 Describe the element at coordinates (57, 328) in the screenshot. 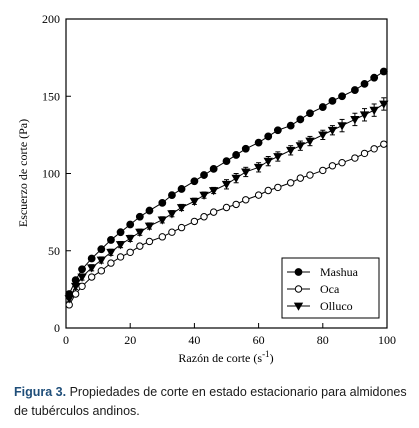

I see `y-tick-label: 0` at that location.